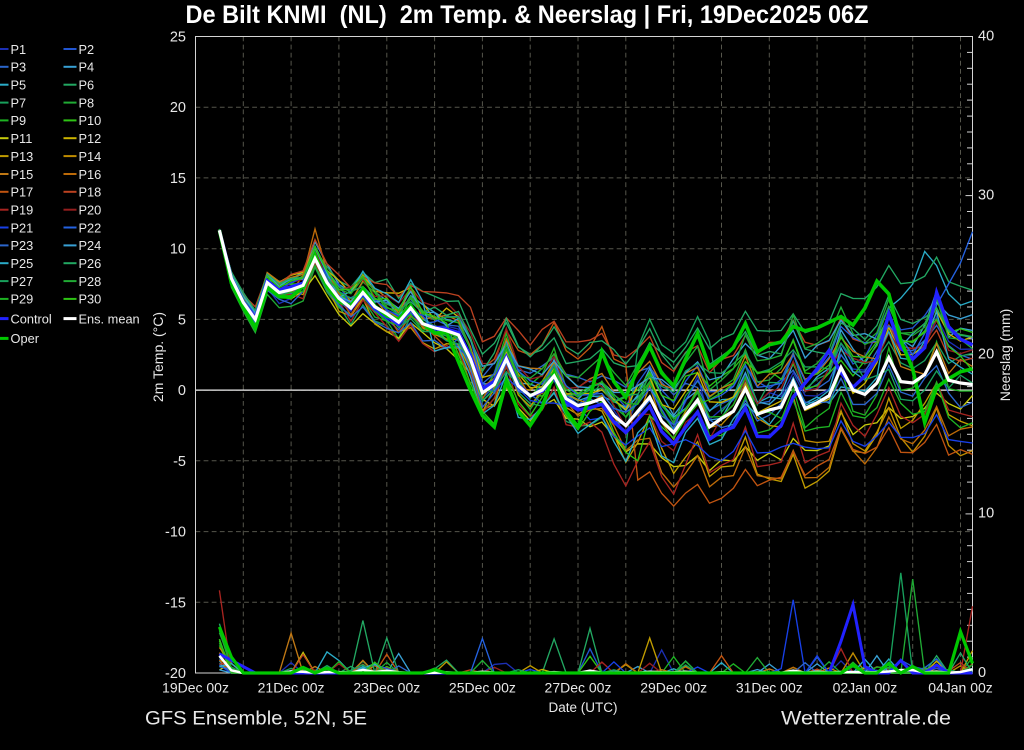 The image size is (1024, 750). What do you see at coordinates (90, 245) in the screenshot?
I see `svg-text: P24` at bounding box center [90, 245].